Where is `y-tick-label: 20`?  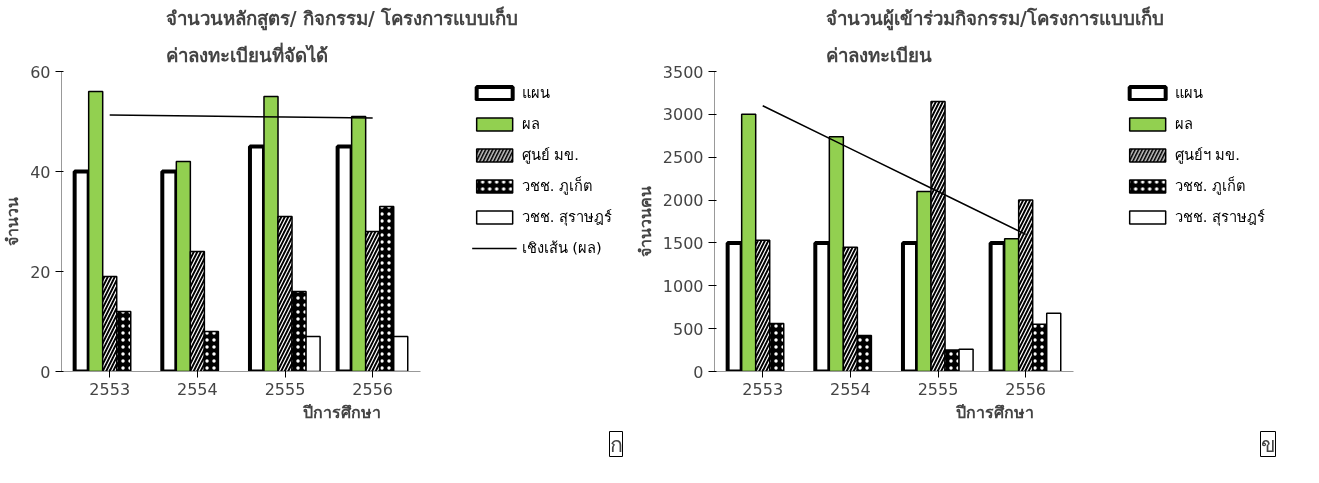 y-tick-label: 20 is located at coordinates (40, 272).